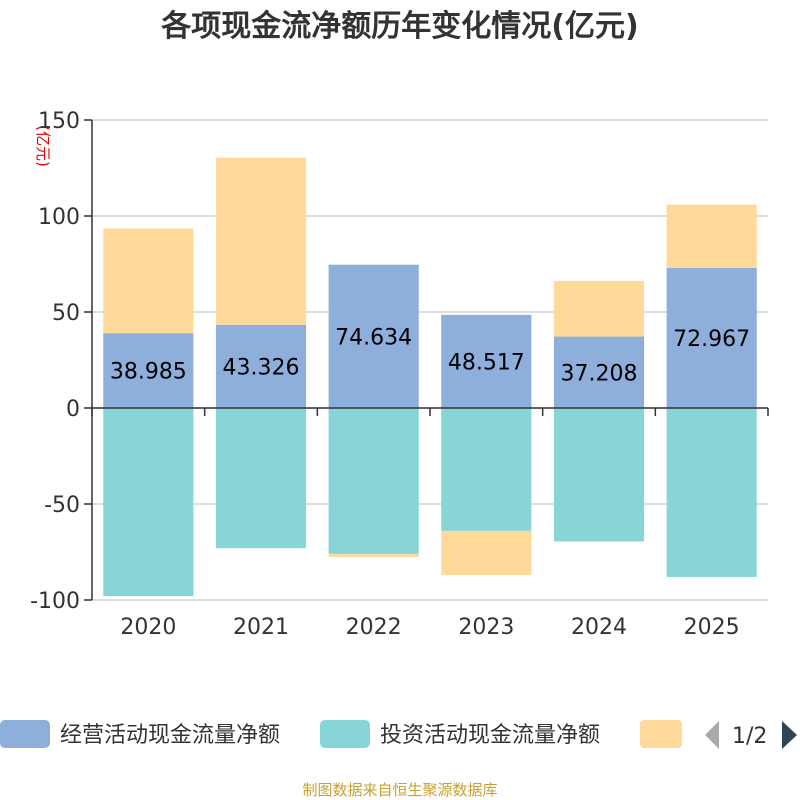 This screenshot has height=800, width=800. I want to click on data-label-2024: 37.208, so click(599, 373).